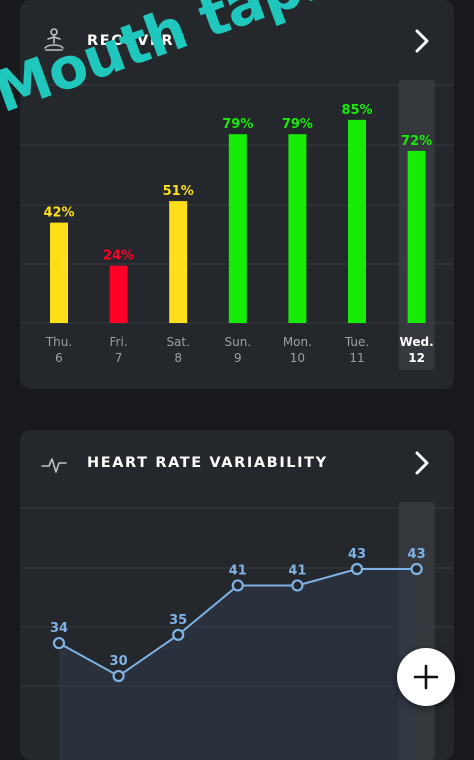  What do you see at coordinates (416, 141) in the screenshot?
I see `recovery-value-label: 72%` at bounding box center [416, 141].